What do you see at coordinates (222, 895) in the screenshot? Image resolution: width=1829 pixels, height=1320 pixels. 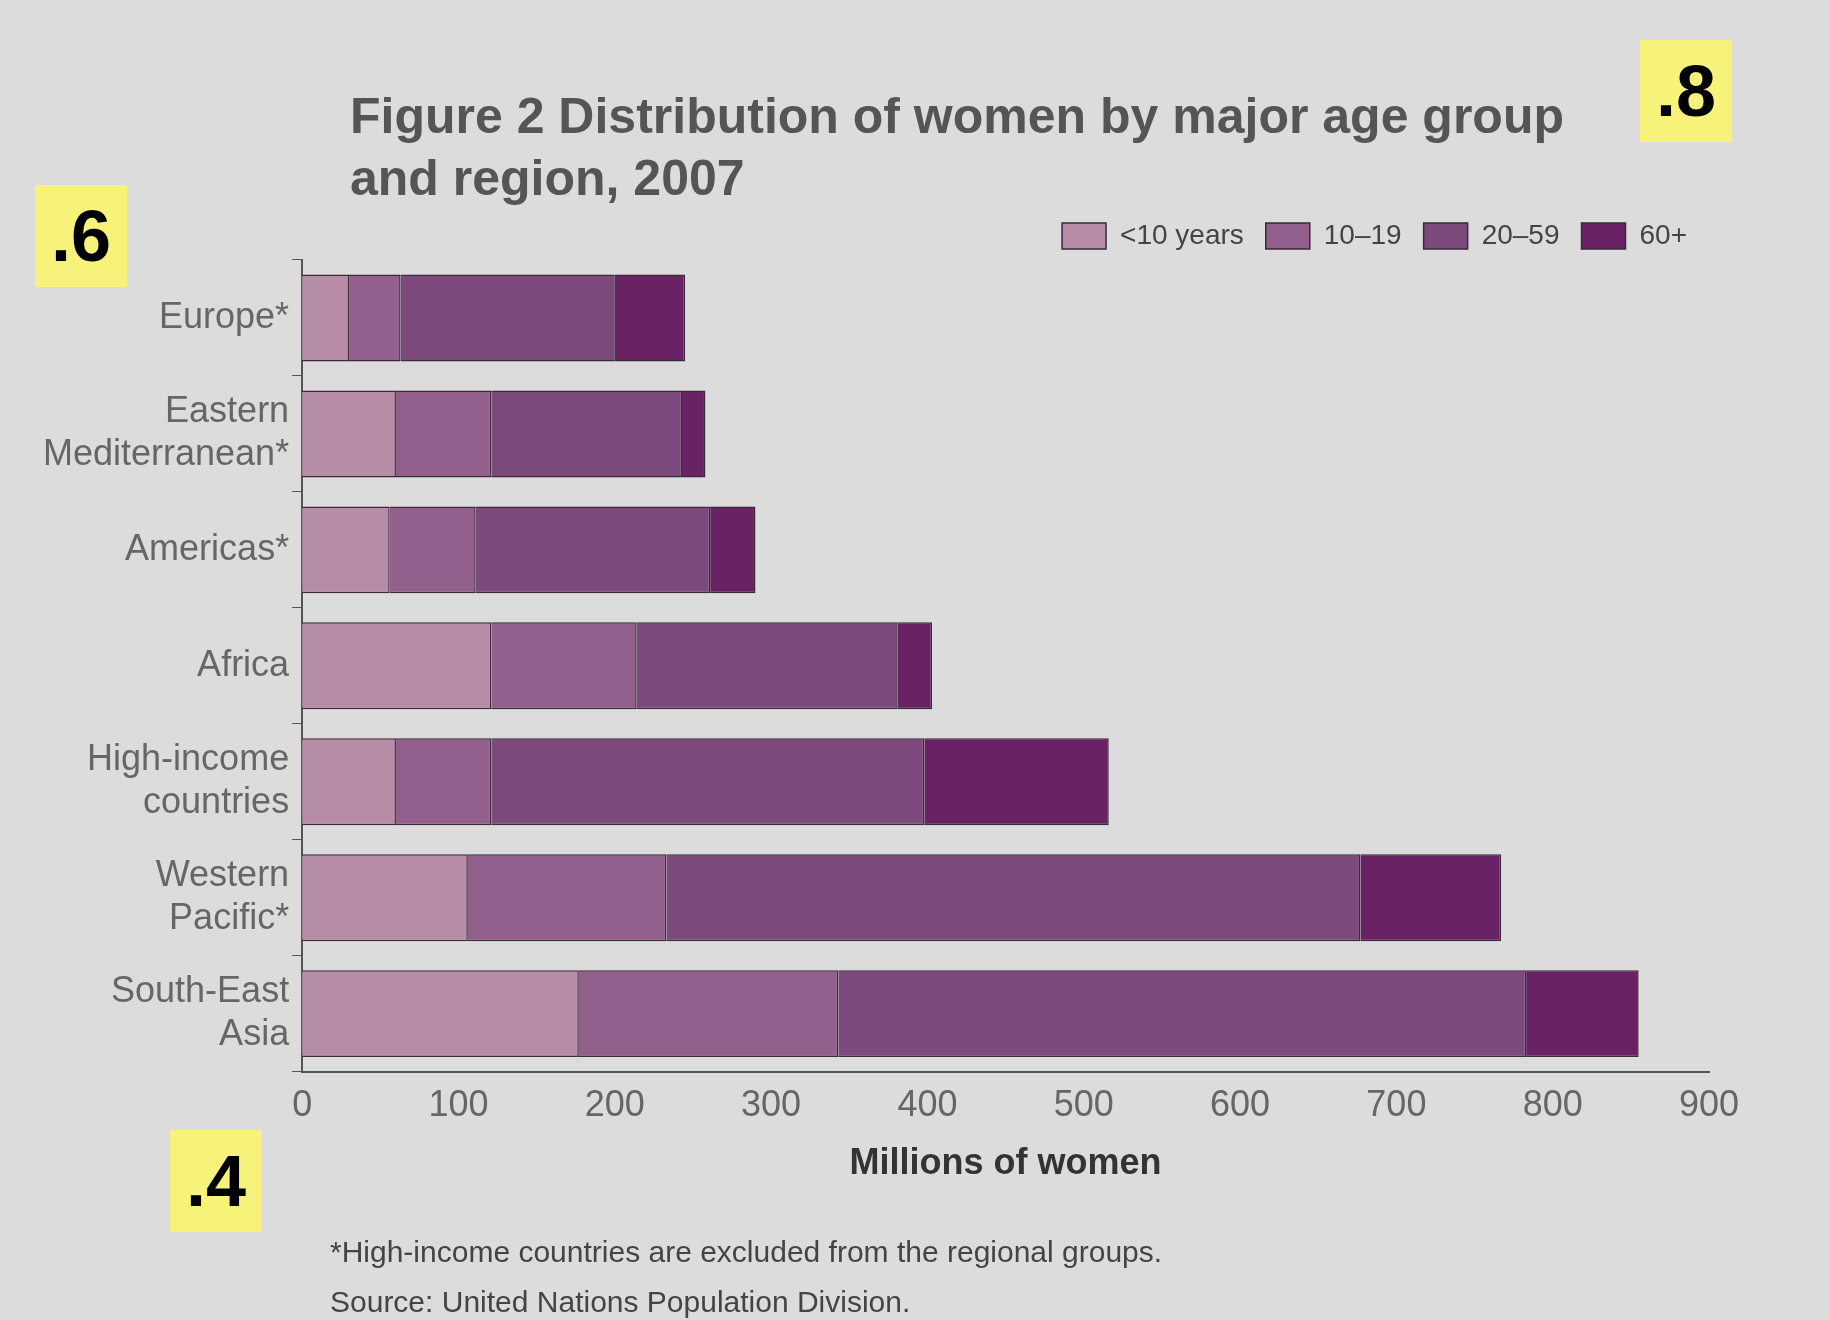 I see `y-tick-label: Western Pacific*` at bounding box center [222, 895].